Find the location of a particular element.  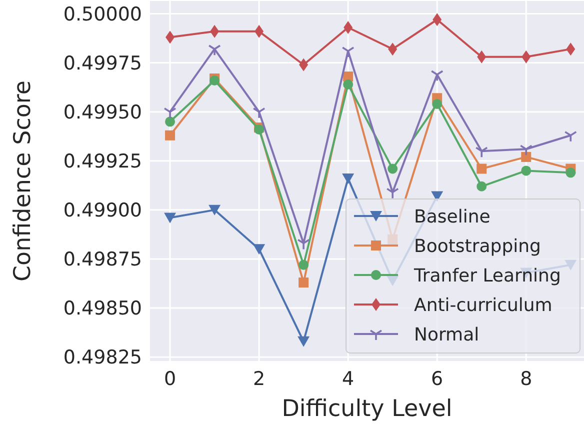

y-tick-label: 0.49975 is located at coordinates (102, 63).